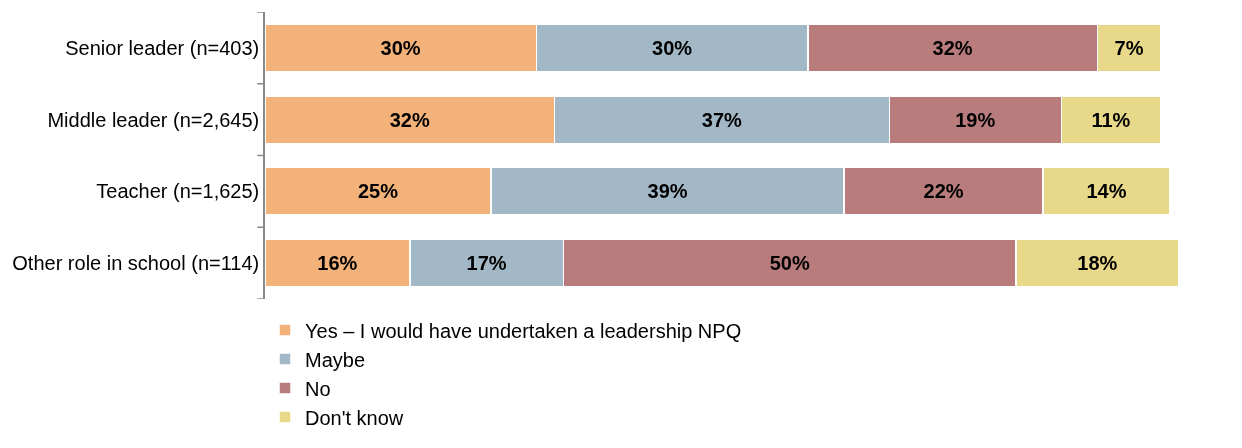  What do you see at coordinates (354, 417) in the screenshot?
I see `legend-label: Don't know` at bounding box center [354, 417].